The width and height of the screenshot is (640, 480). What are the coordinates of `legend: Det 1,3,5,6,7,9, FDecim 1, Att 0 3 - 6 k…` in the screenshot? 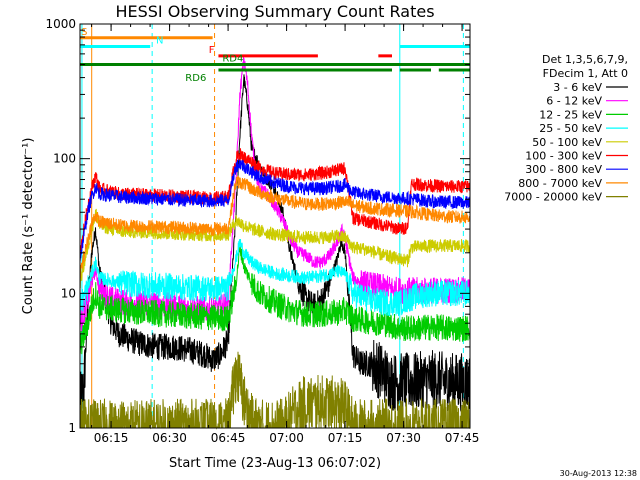 It's located at (566, 128).